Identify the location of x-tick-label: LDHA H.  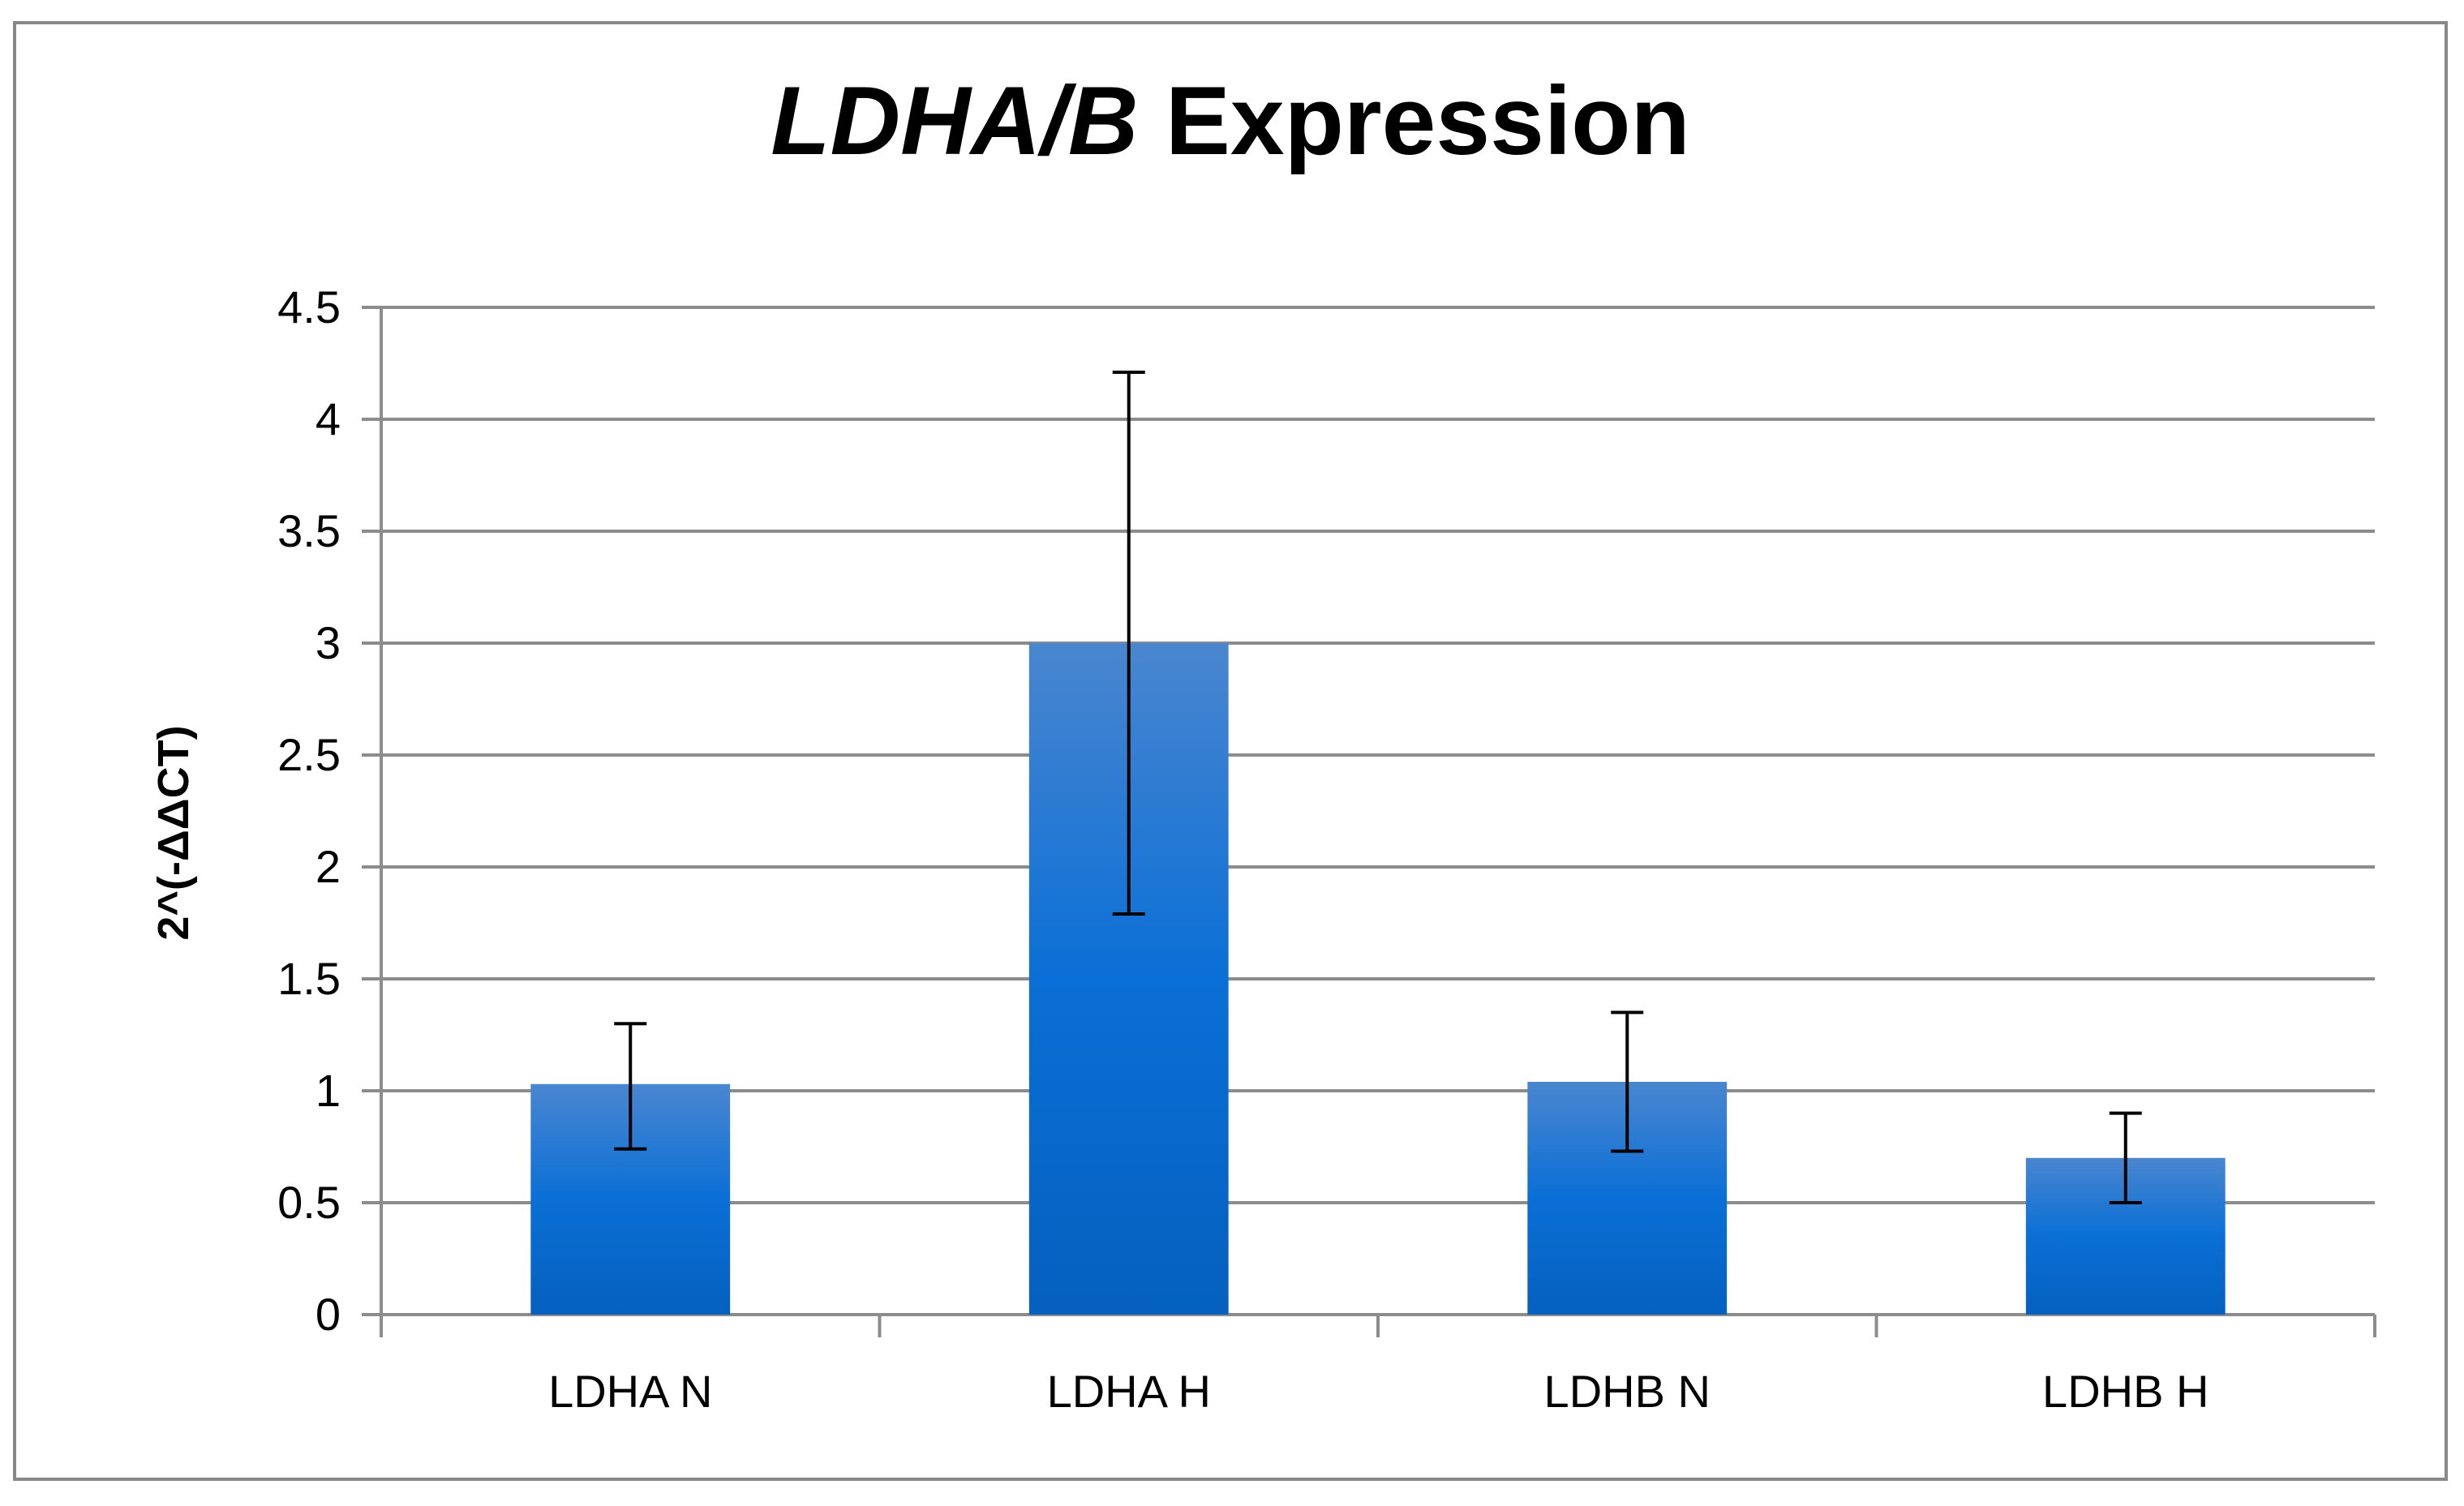
(1129, 1391).